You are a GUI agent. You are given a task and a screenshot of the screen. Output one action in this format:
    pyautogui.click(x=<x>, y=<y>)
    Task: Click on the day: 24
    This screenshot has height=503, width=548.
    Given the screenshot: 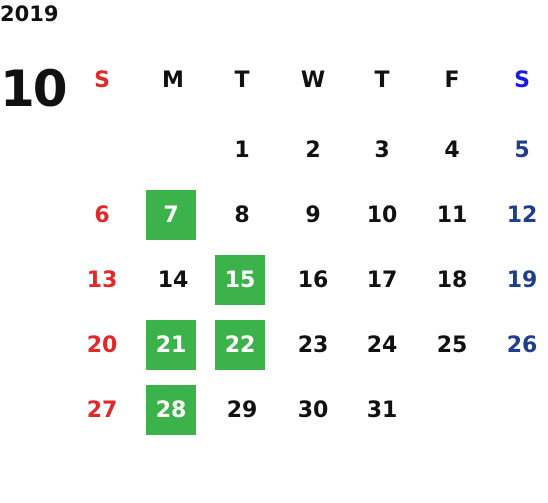 What is the action you would take?
    pyautogui.click(x=382, y=345)
    